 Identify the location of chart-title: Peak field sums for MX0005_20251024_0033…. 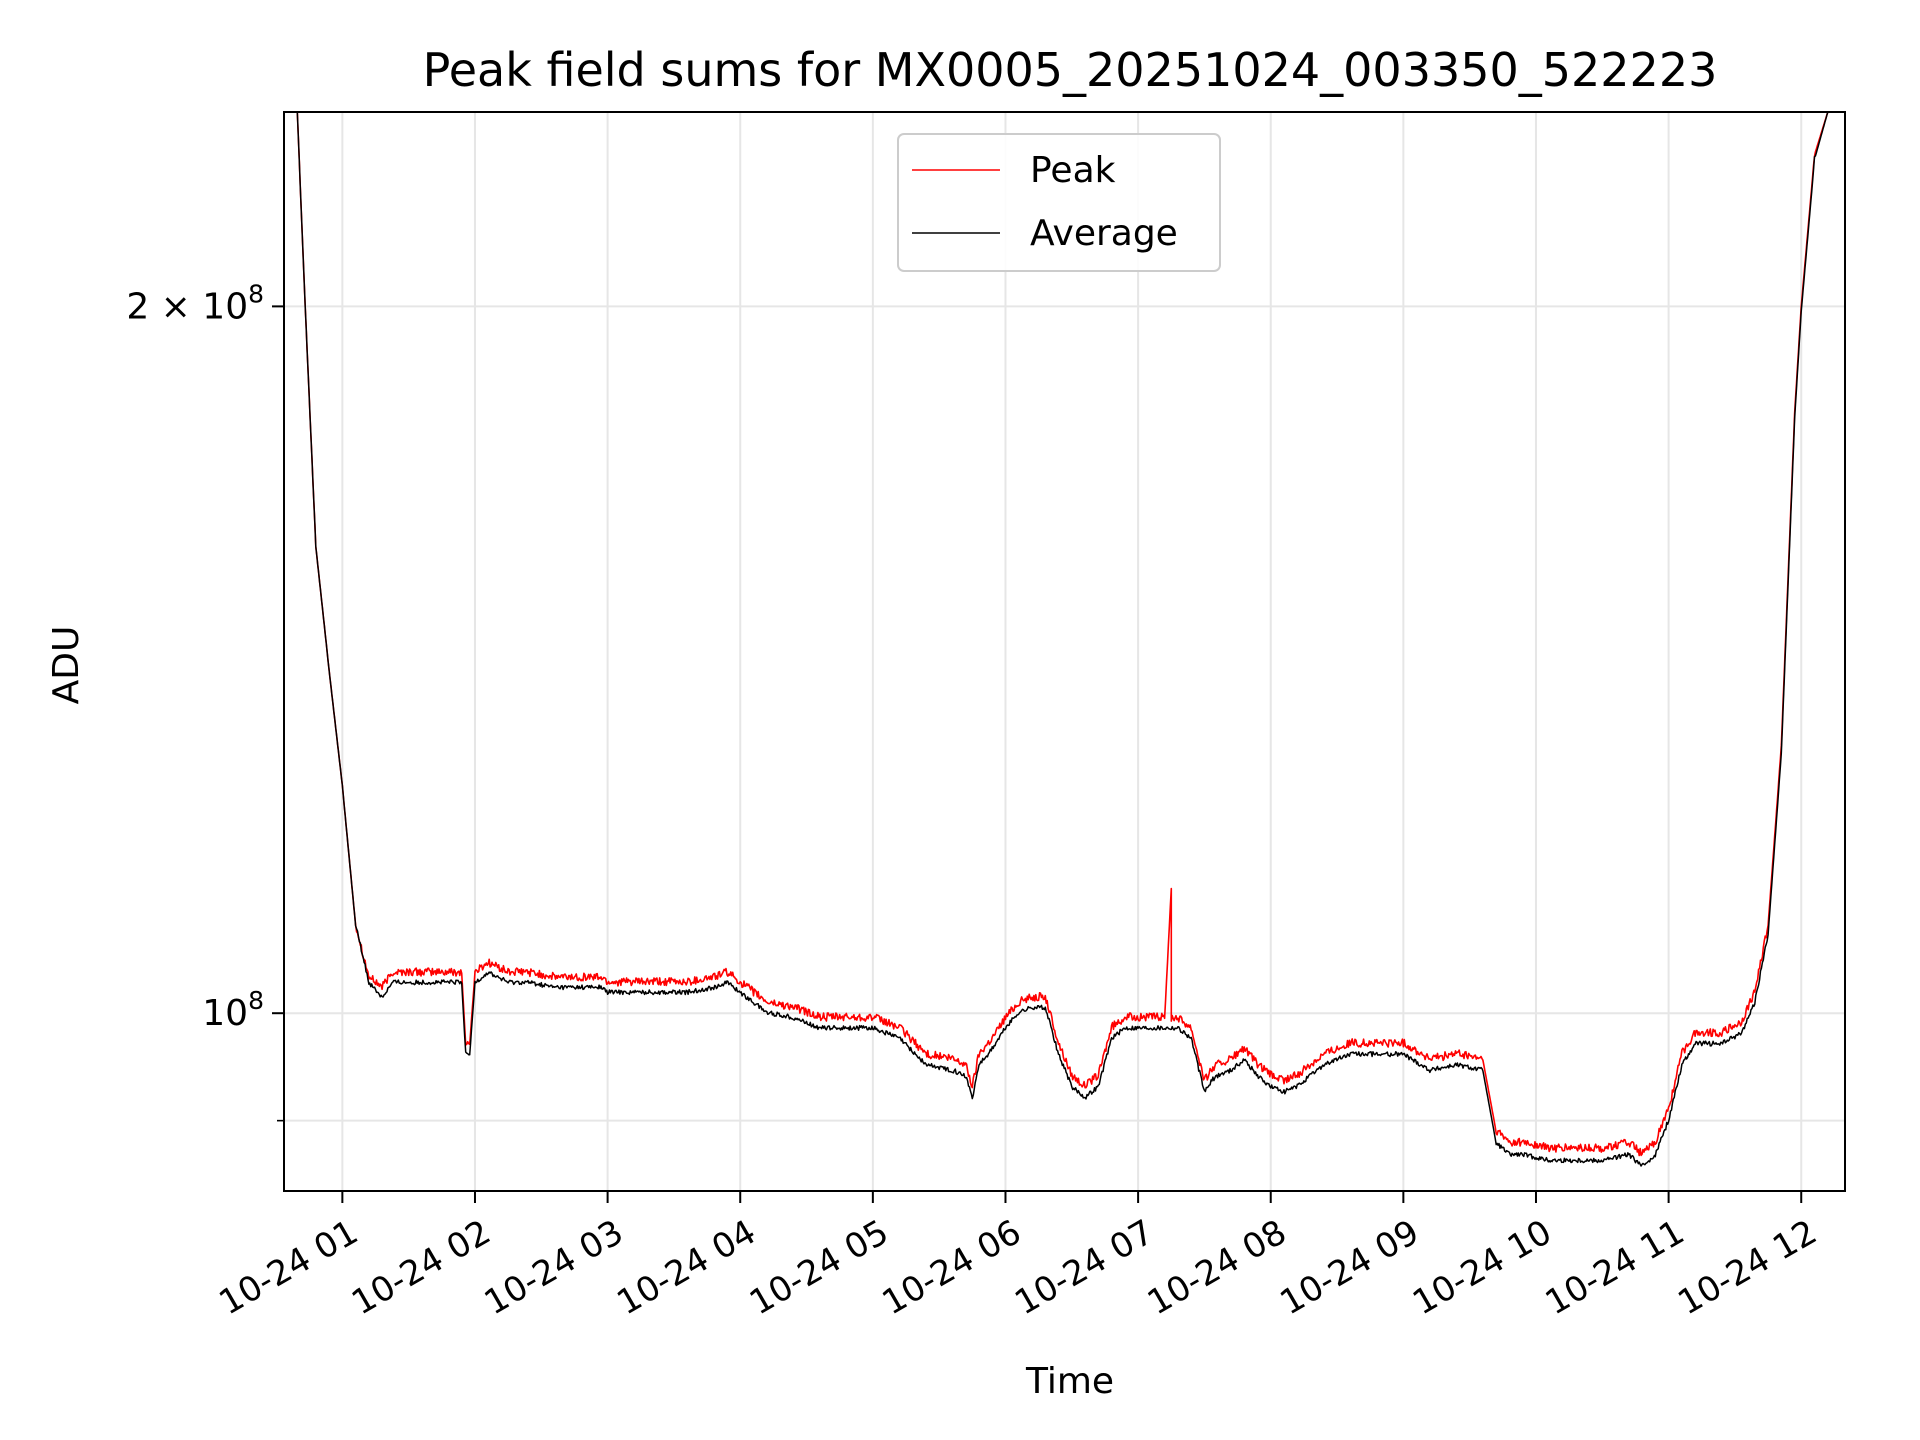
(1070, 70).